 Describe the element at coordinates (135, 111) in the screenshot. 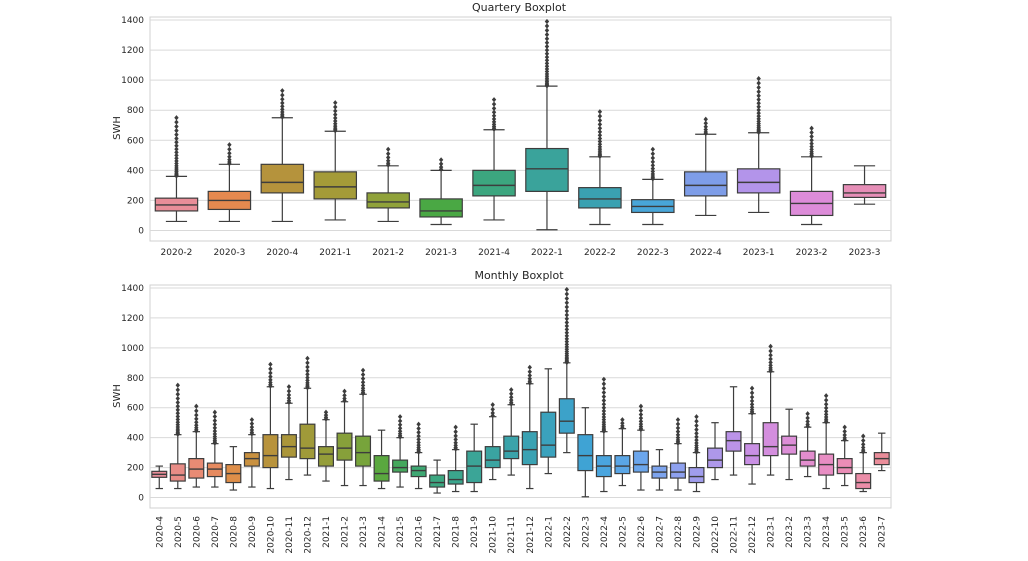

I see `quarterly-y-tick-label: 800` at that location.